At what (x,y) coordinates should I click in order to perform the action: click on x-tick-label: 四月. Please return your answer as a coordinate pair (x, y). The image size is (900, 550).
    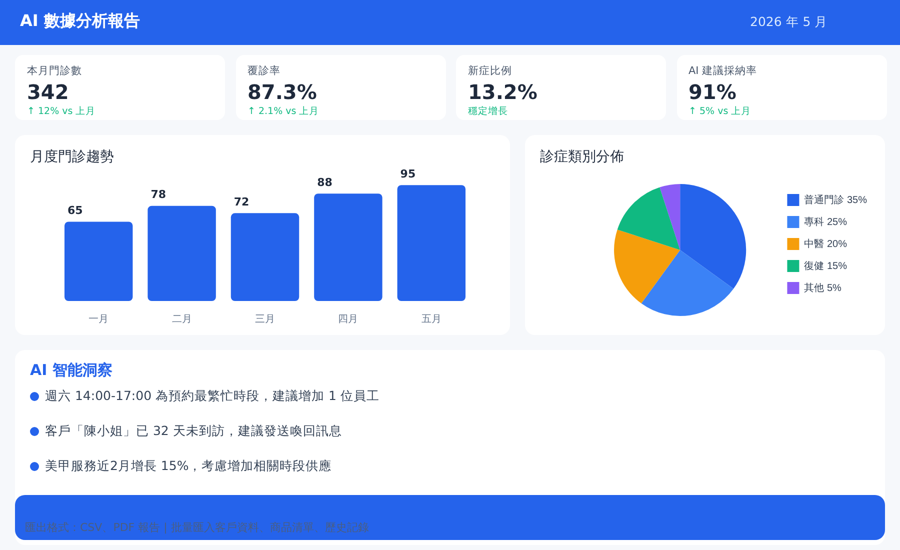
    Looking at the image, I should click on (348, 319).